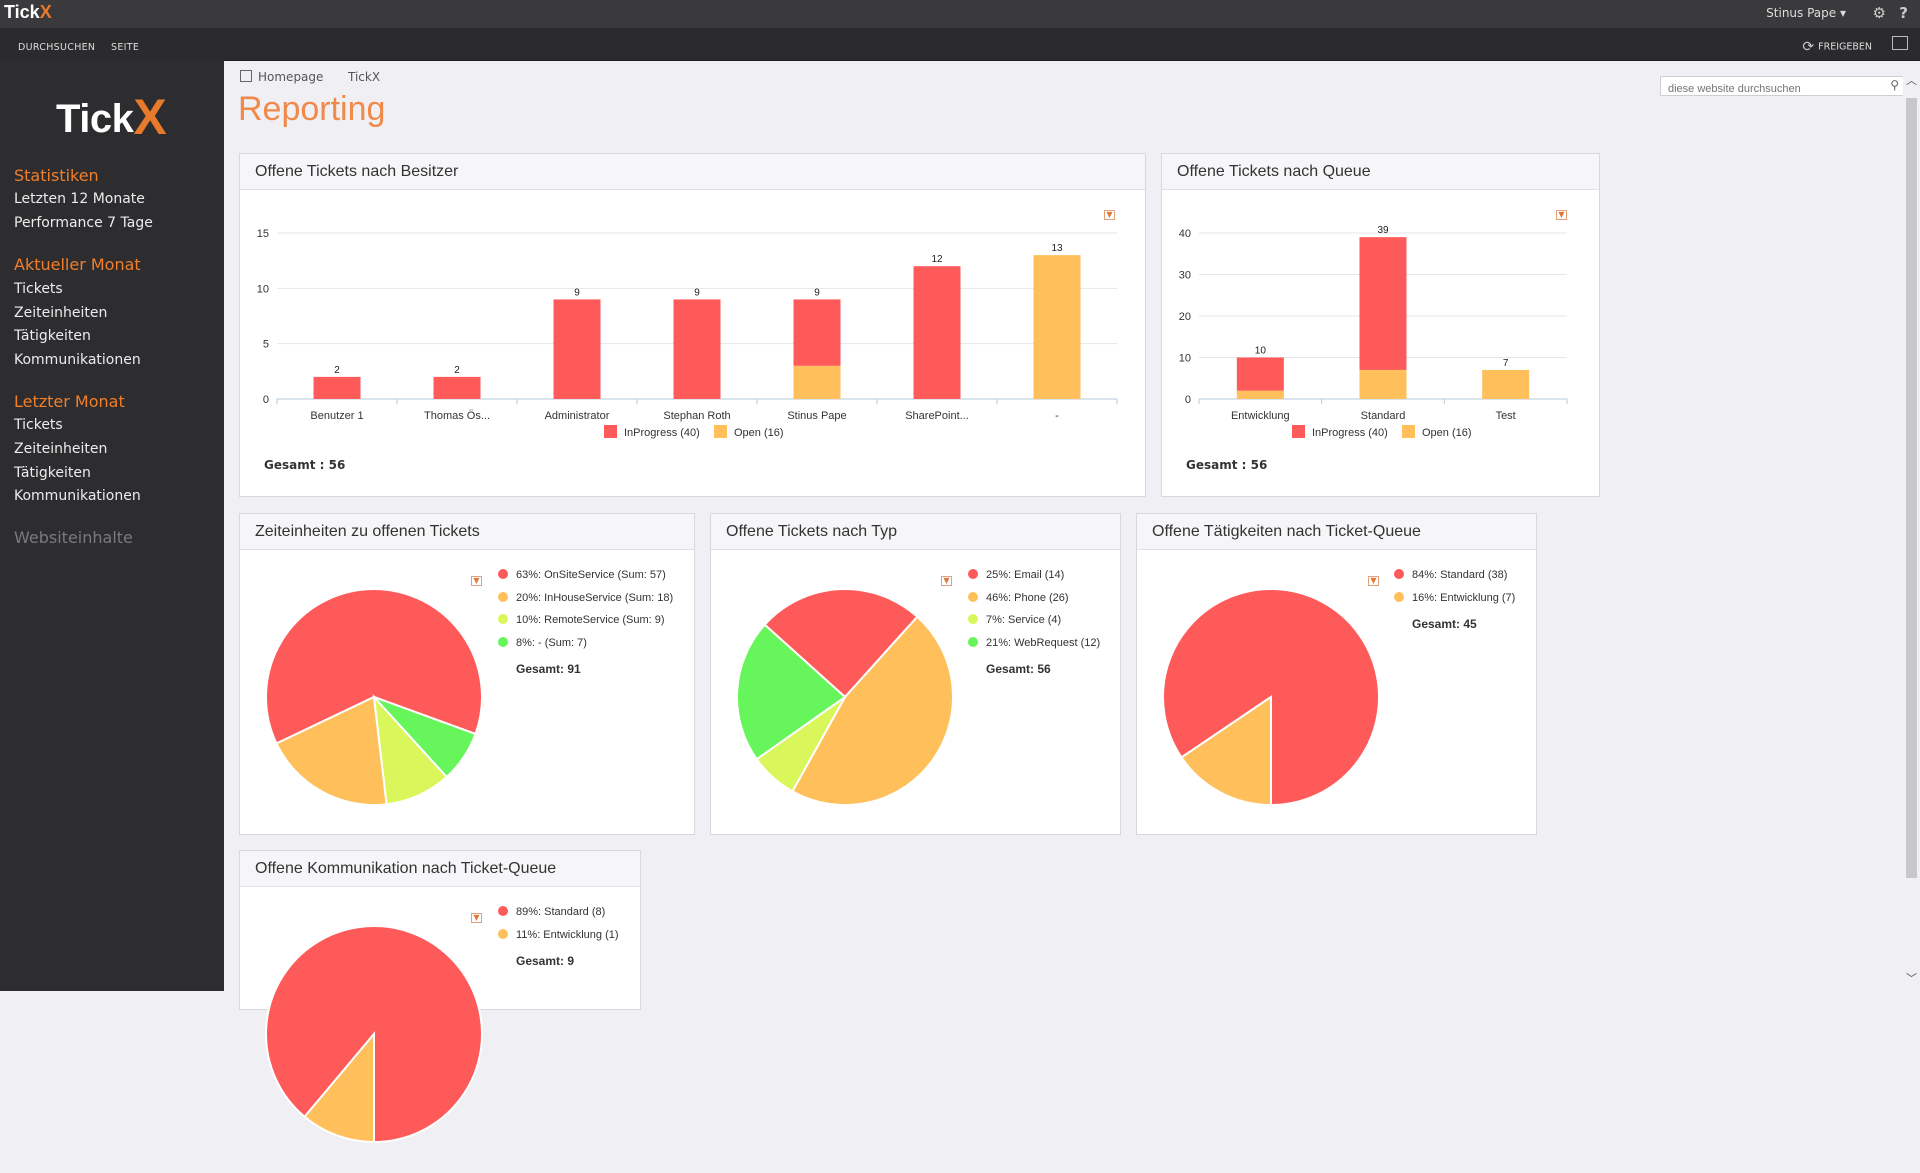 This screenshot has height=1173, width=1920. What do you see at coordinates (1024, 620) in the screenshot?
I see `legend-label: 7%: Service (4)` at bounding box center [1024, 620].